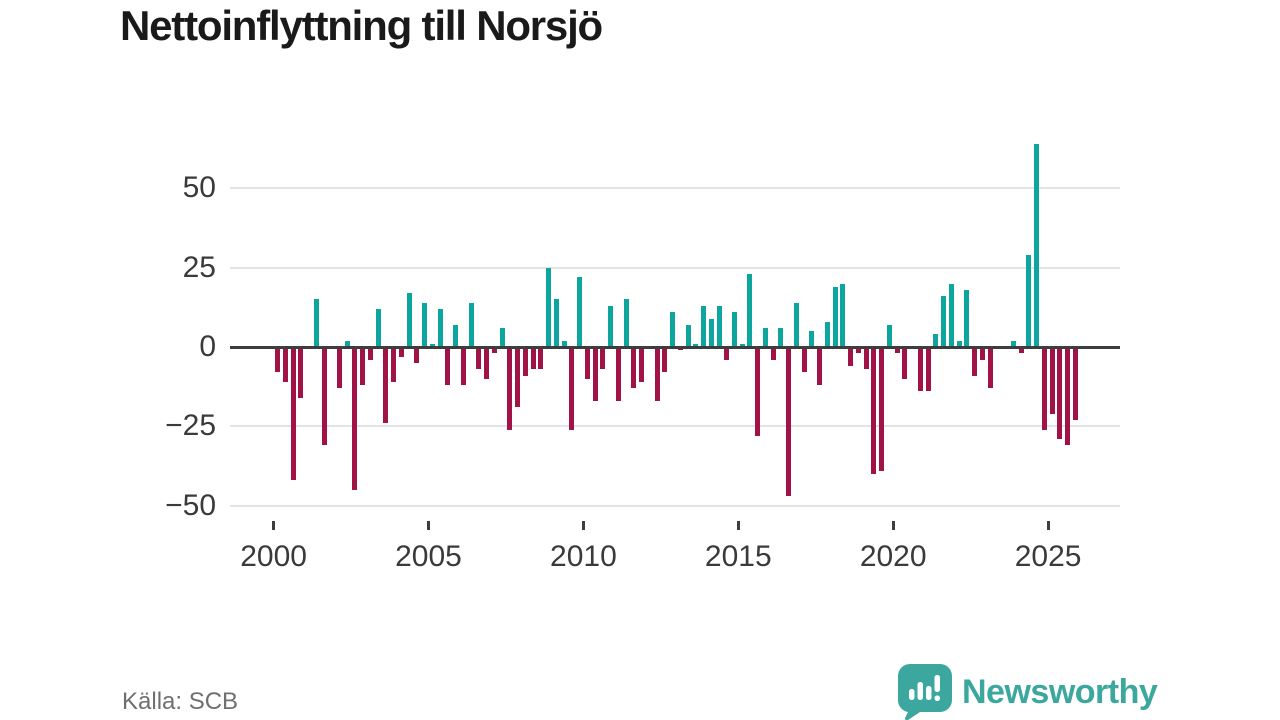  I want to click on x-axis-label: 2000, so click(273, 556).